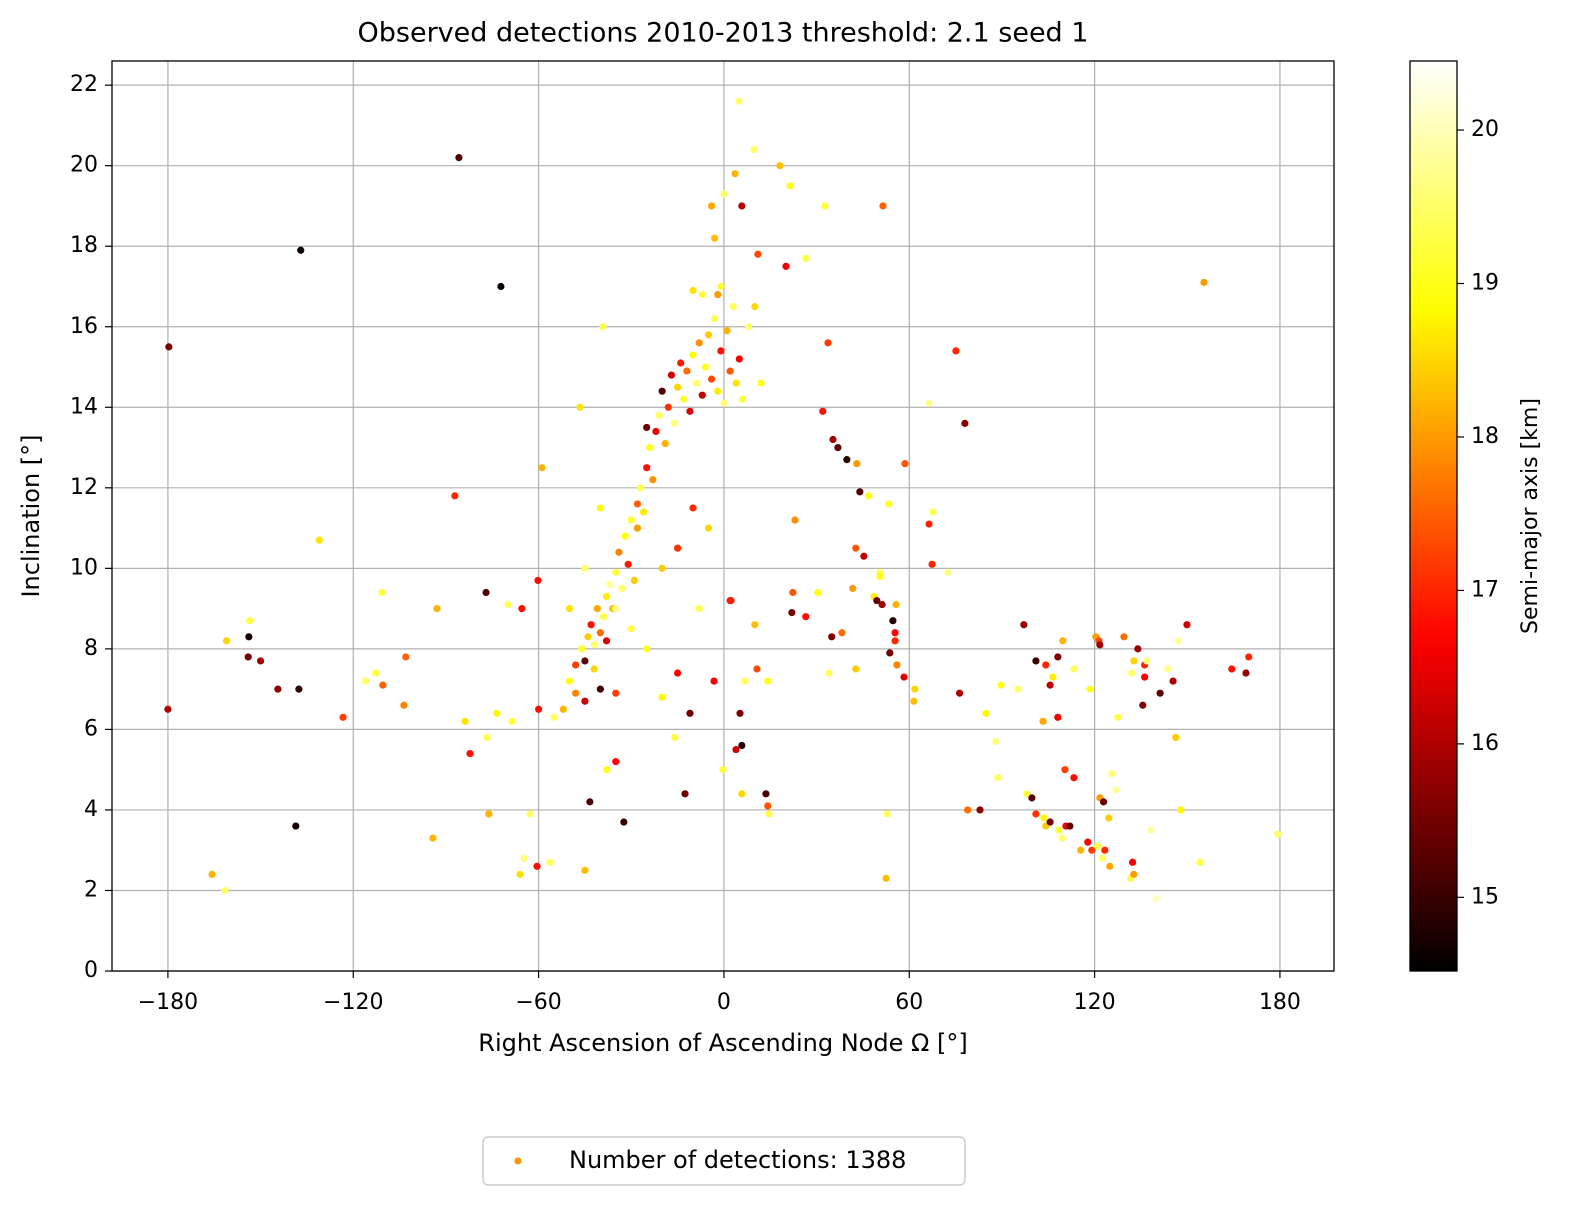  What do you see at coordinates (1485, 896) in the screenshot?
I see `colorbar-tick-label: 15` at bounding box center [1485, 896].